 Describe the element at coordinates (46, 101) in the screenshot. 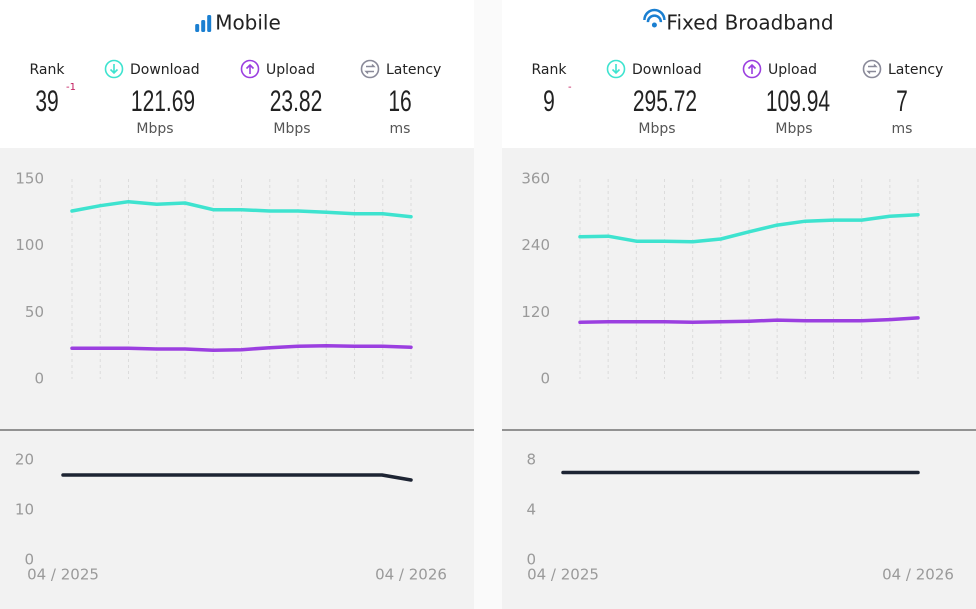

I see `rank-value: 39` at that location.